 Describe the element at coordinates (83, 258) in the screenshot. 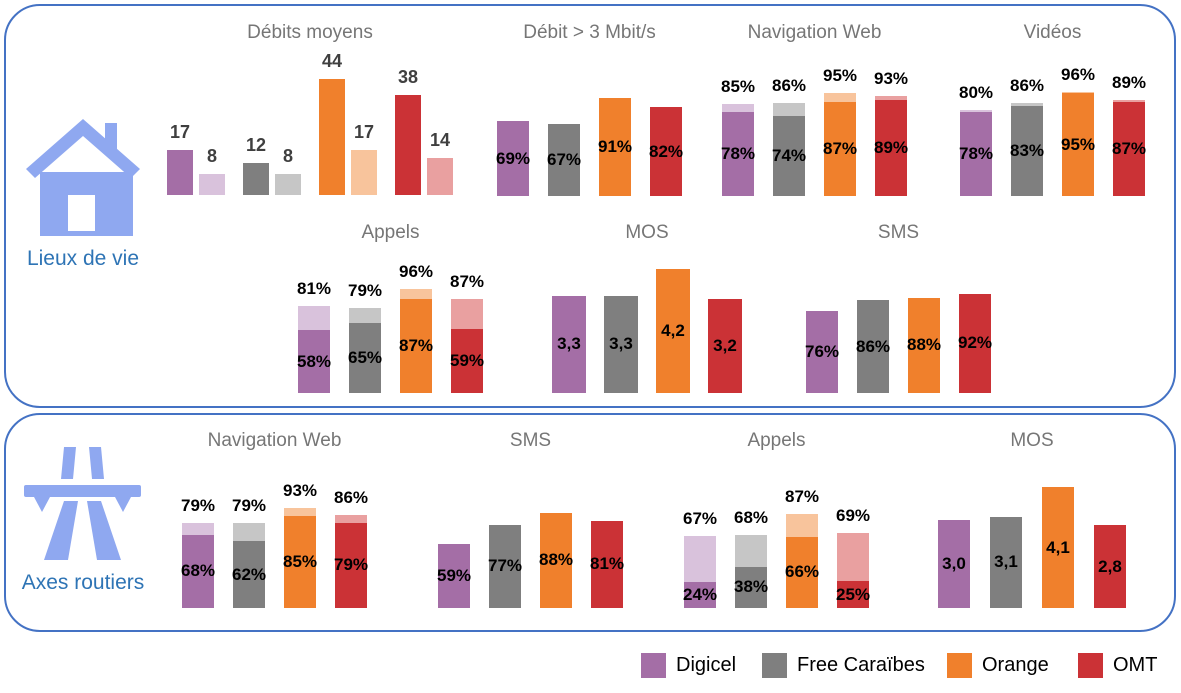

I see `panel-label-lieux-de-vie: Lieux de vie` at that location.